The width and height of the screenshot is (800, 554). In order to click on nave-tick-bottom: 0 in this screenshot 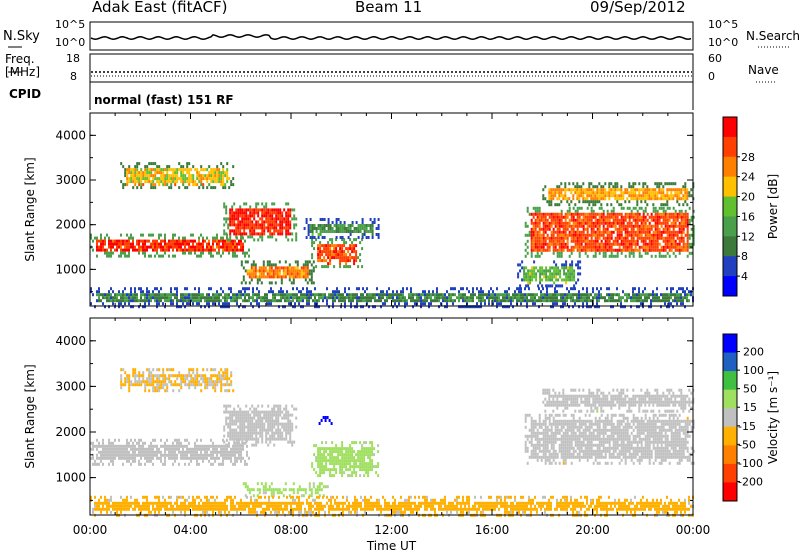, I will do `click(711, 76)`.